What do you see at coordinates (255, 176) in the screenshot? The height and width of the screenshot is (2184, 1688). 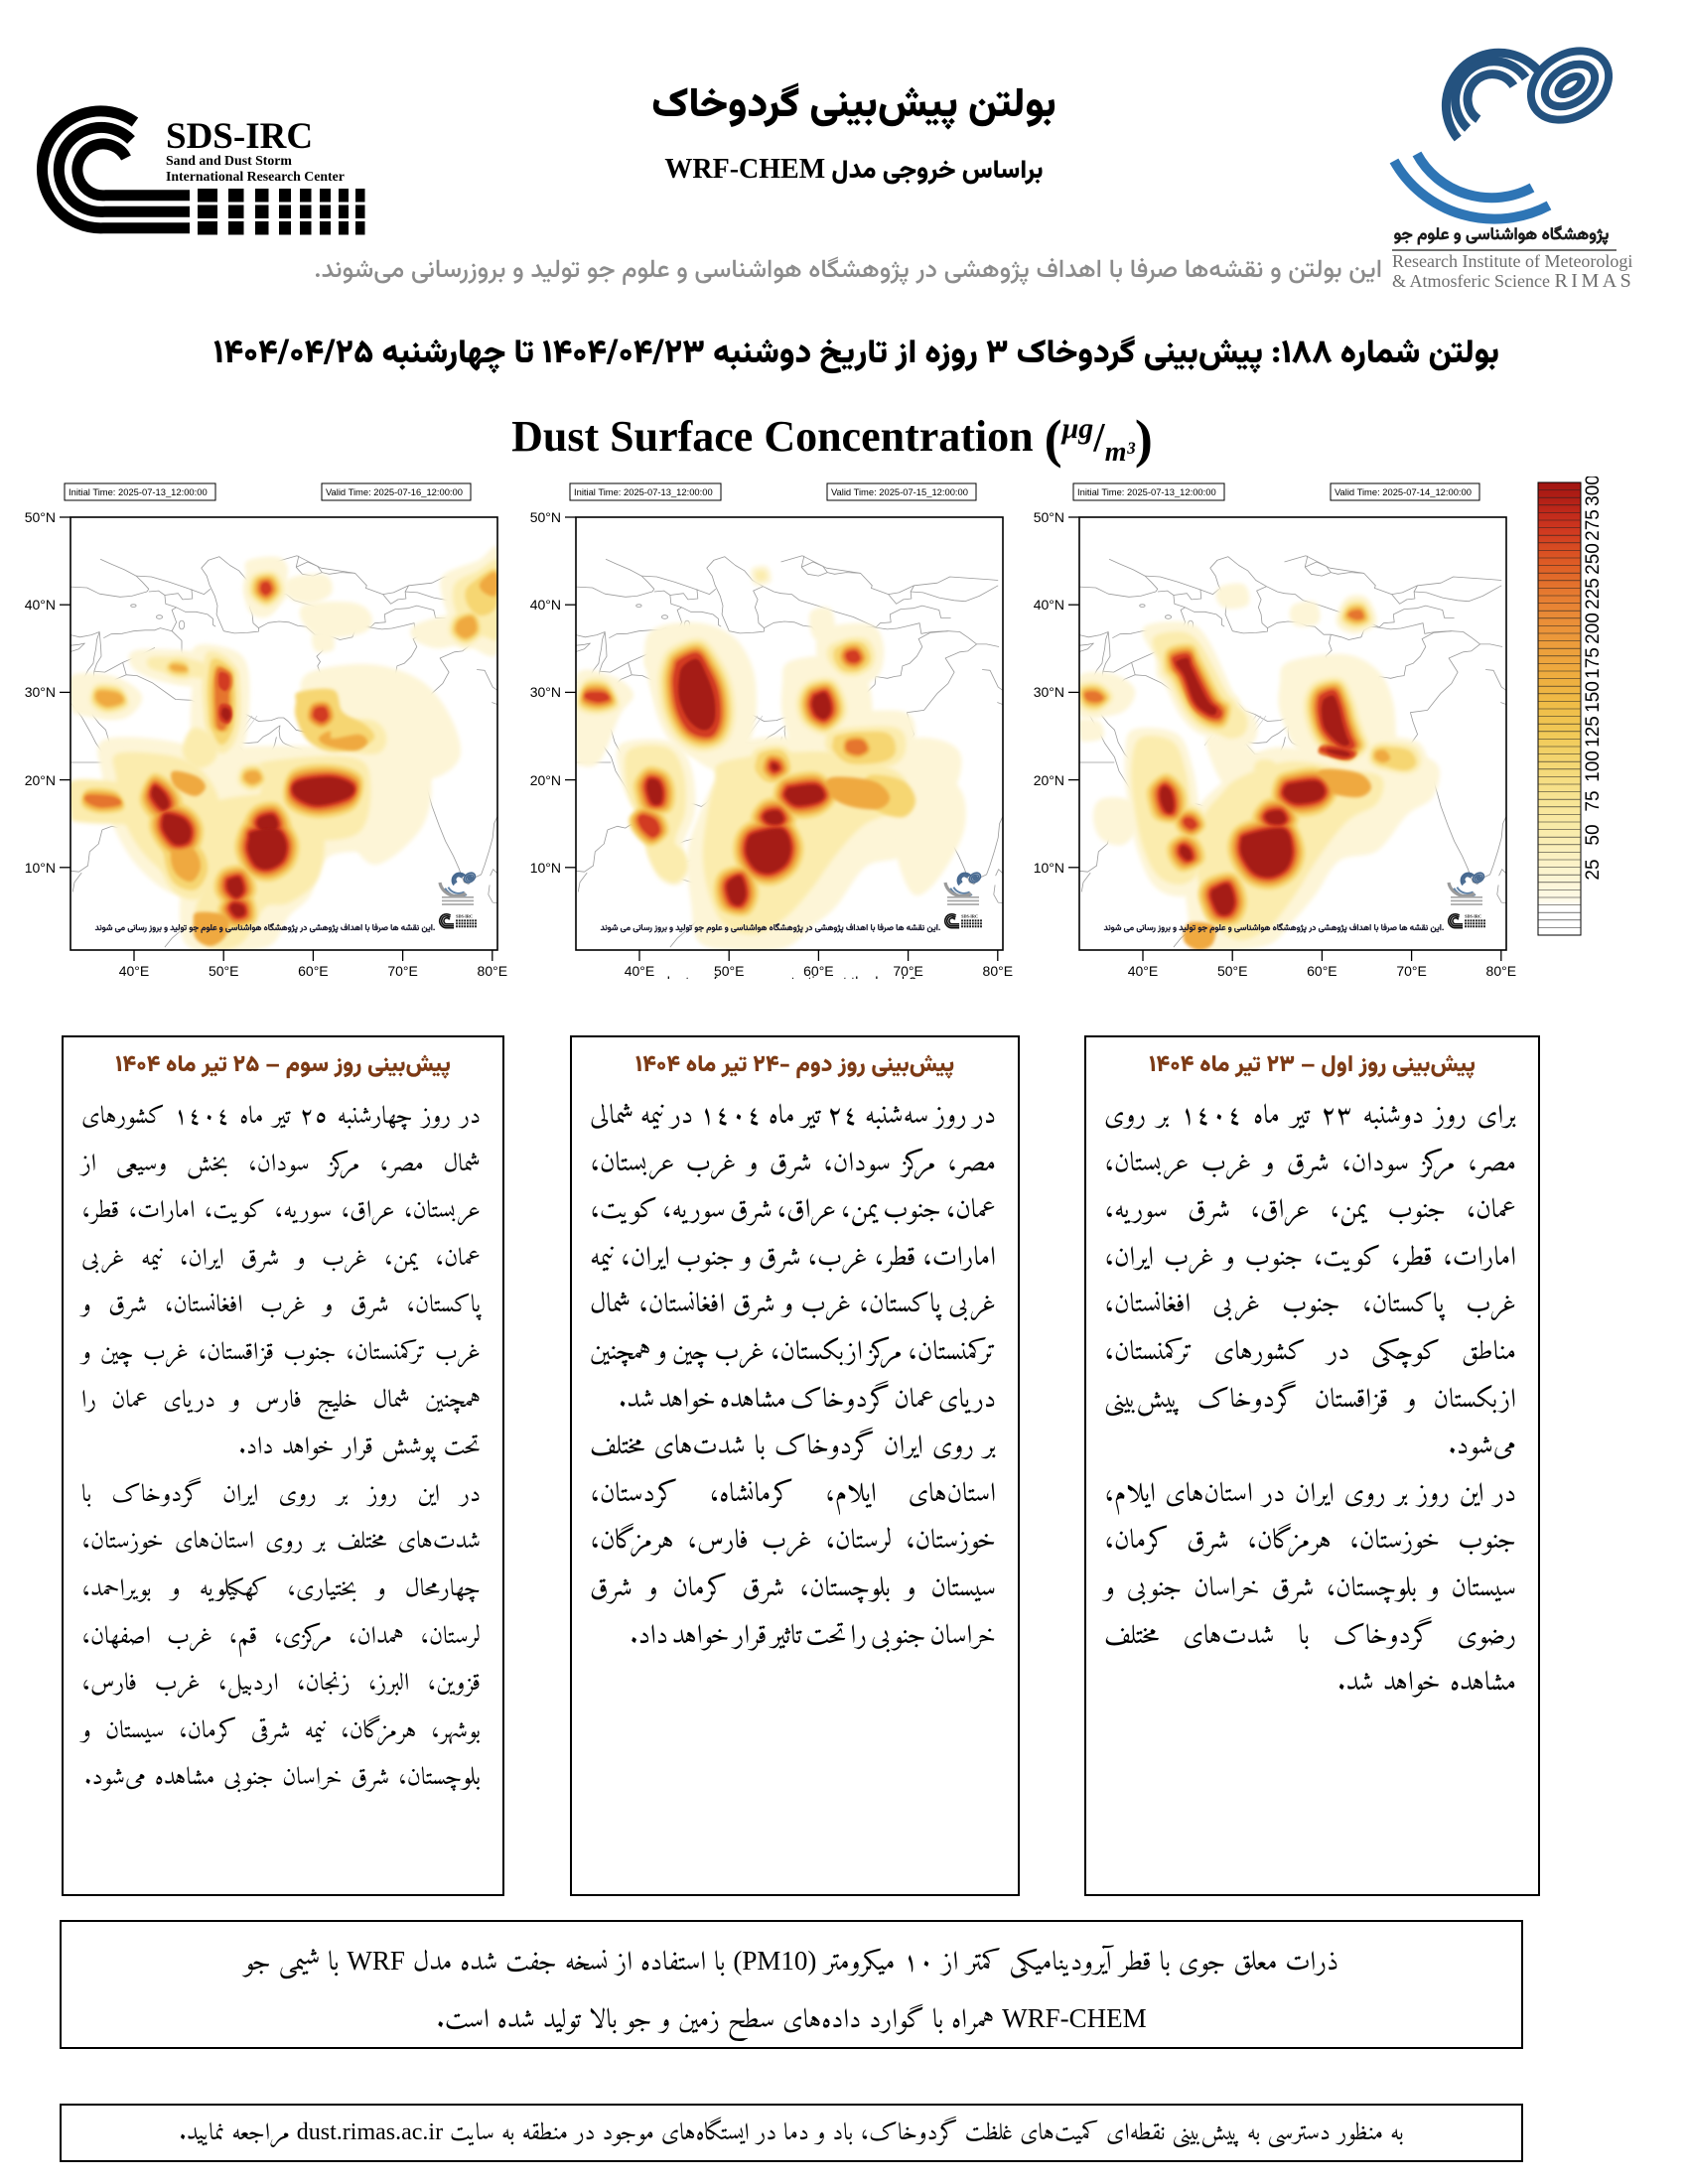 I see `svg-text: International Research Center` at bounding box center [255, 176].